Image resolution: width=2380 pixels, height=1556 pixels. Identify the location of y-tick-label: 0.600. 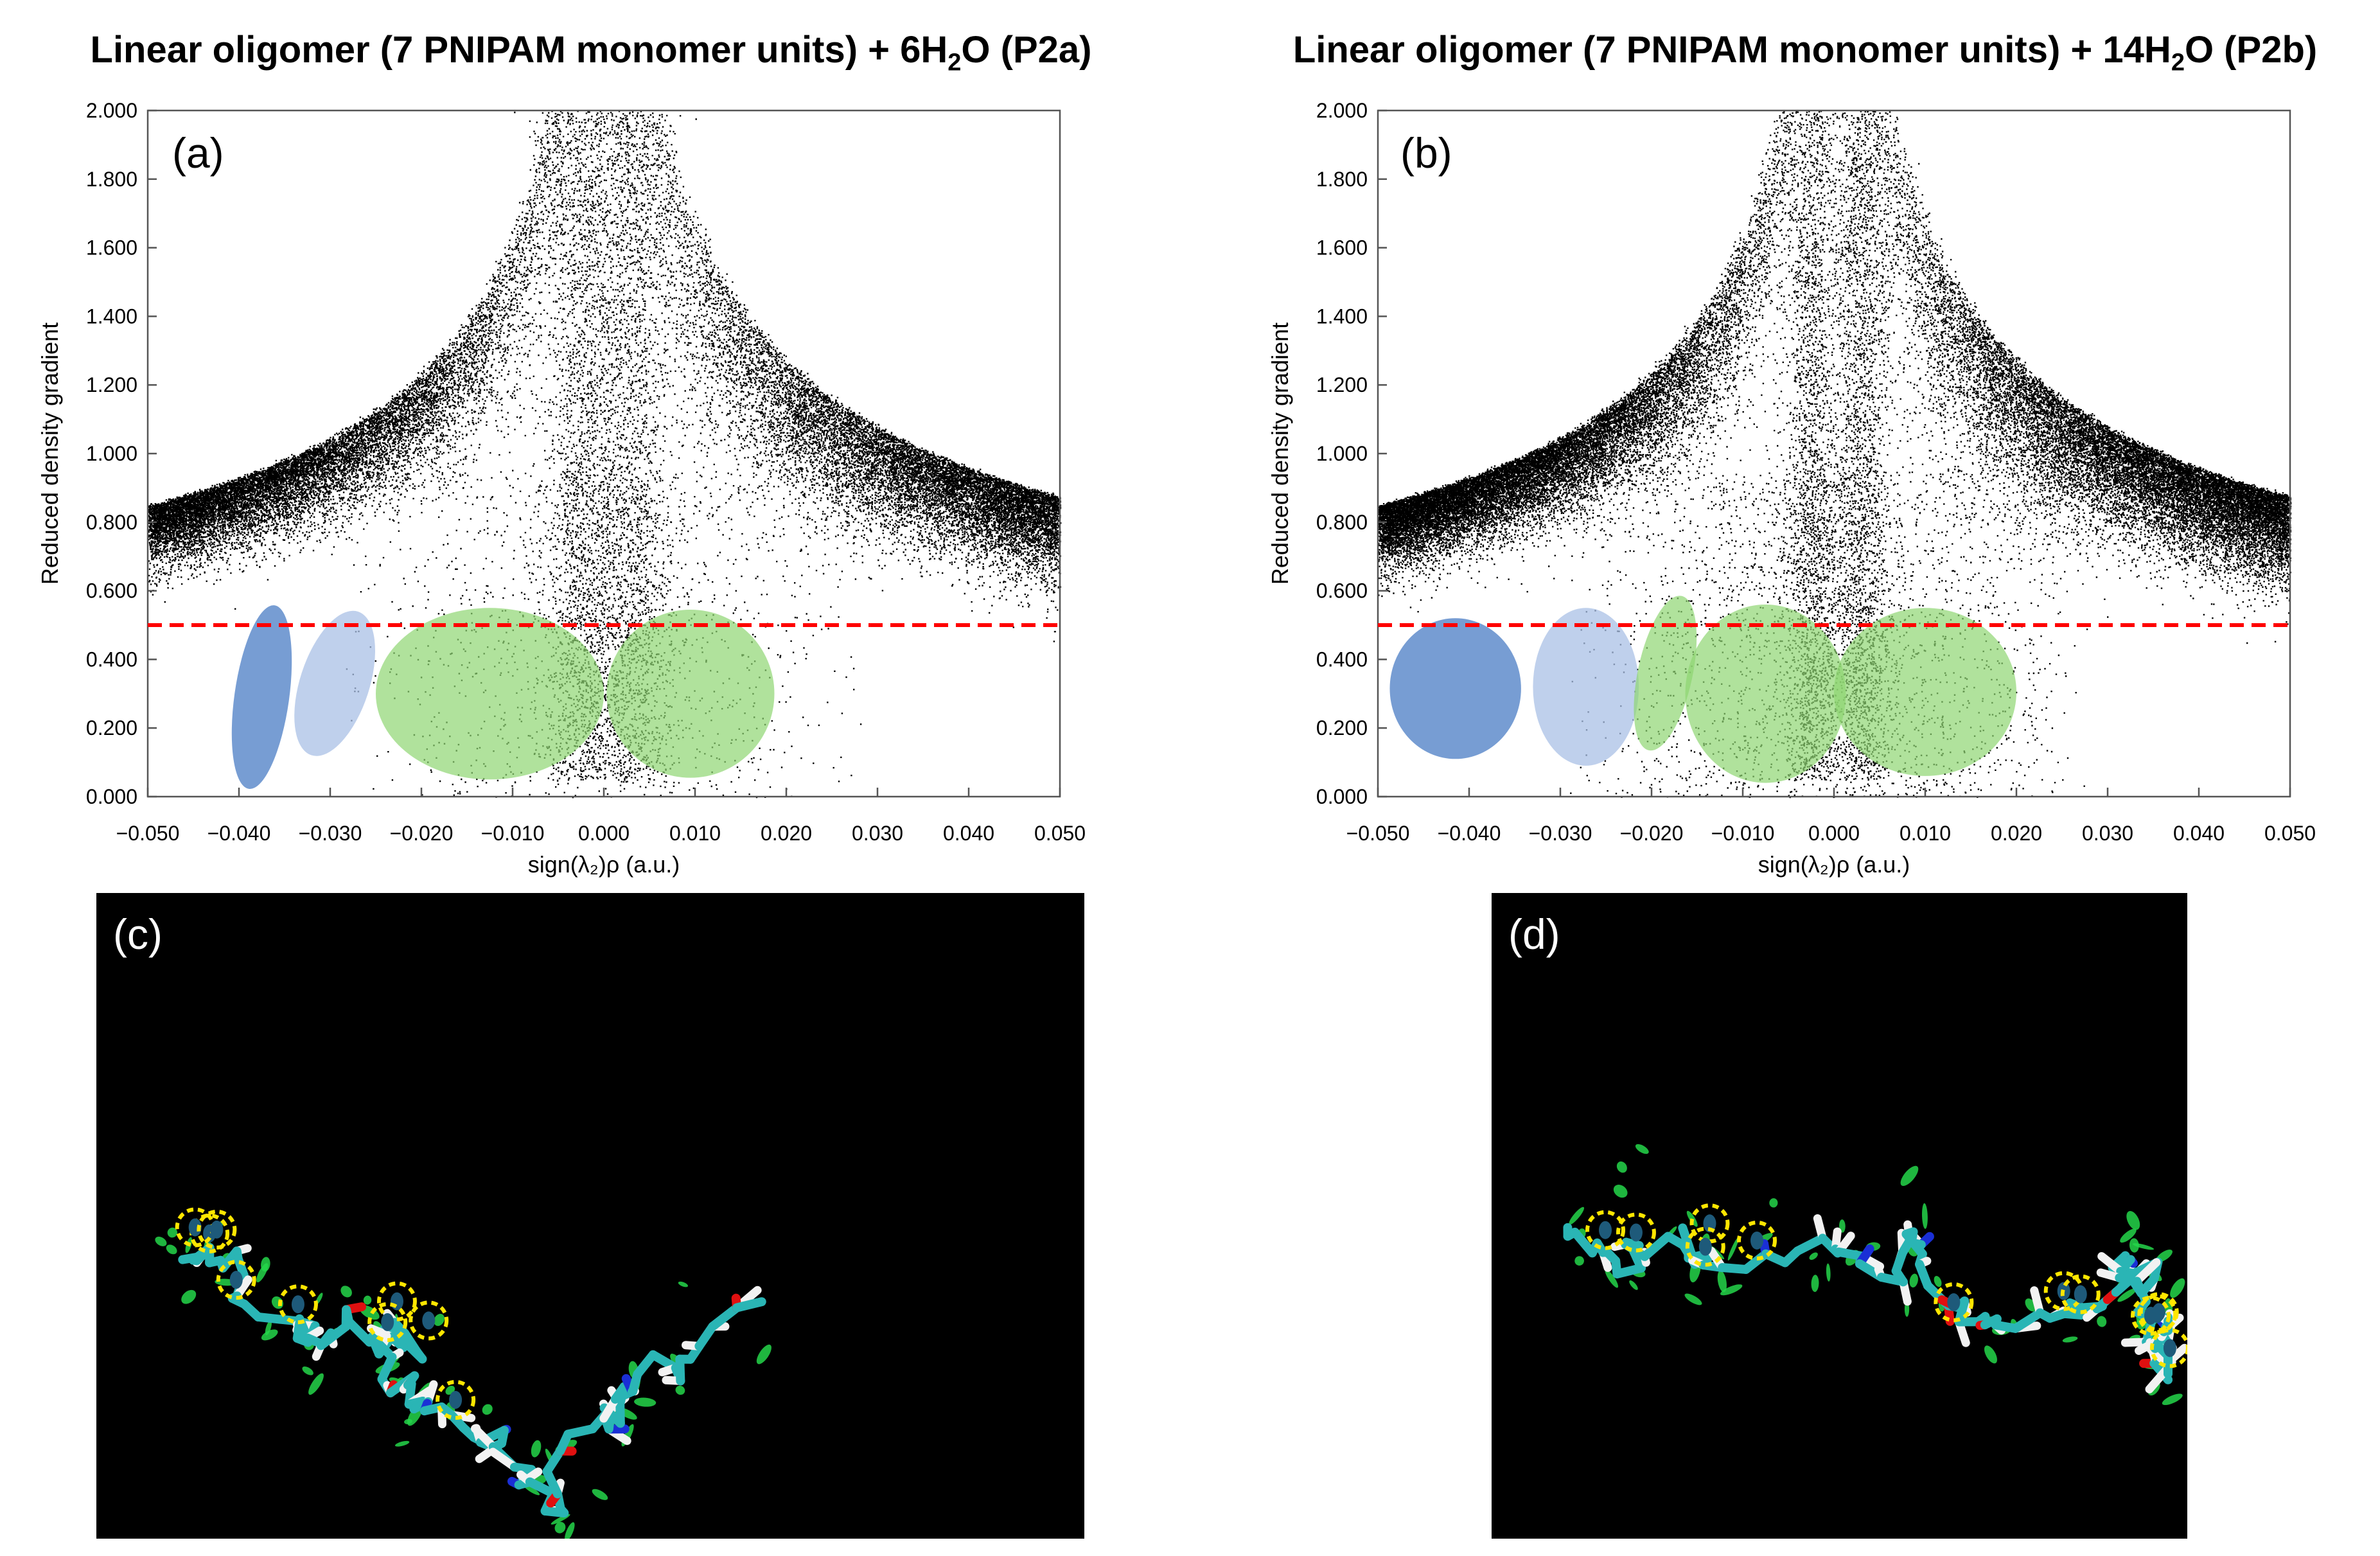
(111, 591).